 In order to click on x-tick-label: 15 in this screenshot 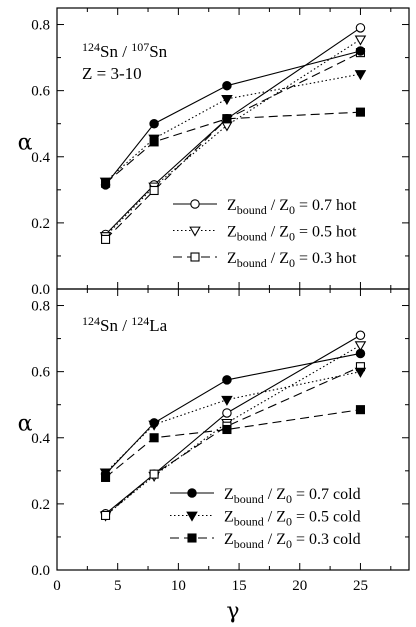, I will do `click(239, 586)`.